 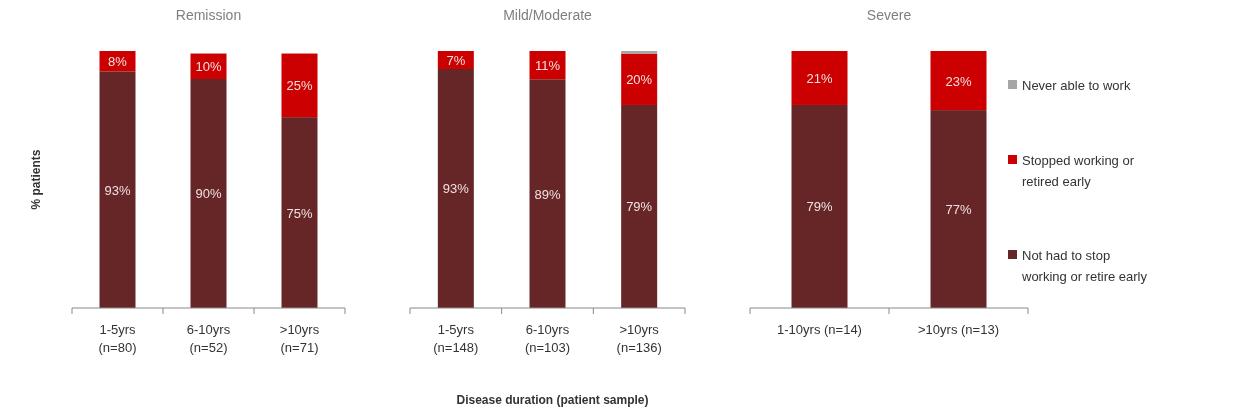 What do you see at coordinates (552, 400) in the screenshot?
I see `x-axis-title: Disease duration (patient sample)` at bounding box center [552, 400].